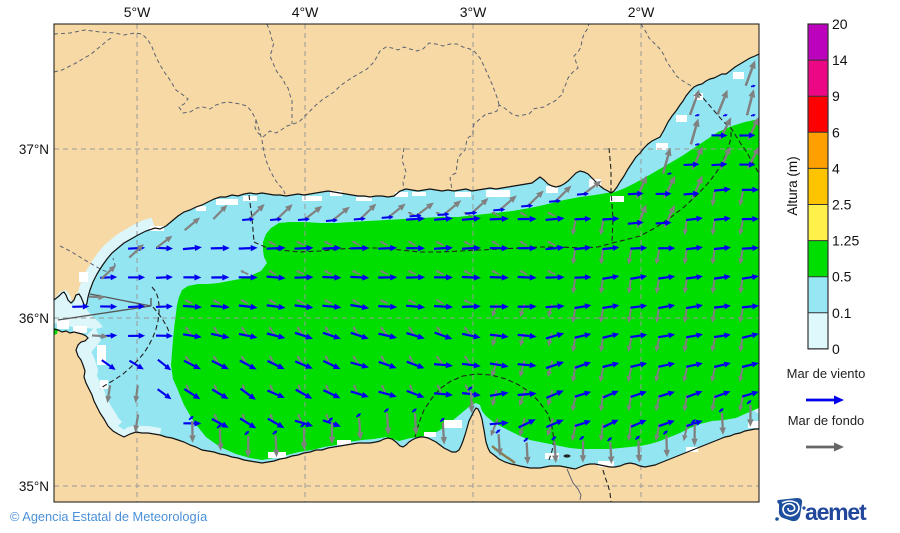 The width and height of the screenshot is (900, 533). What do you see at coordinates (836, 96) in the screenshot?
I see `svg-text: 9` at bounding box center [836, 96].